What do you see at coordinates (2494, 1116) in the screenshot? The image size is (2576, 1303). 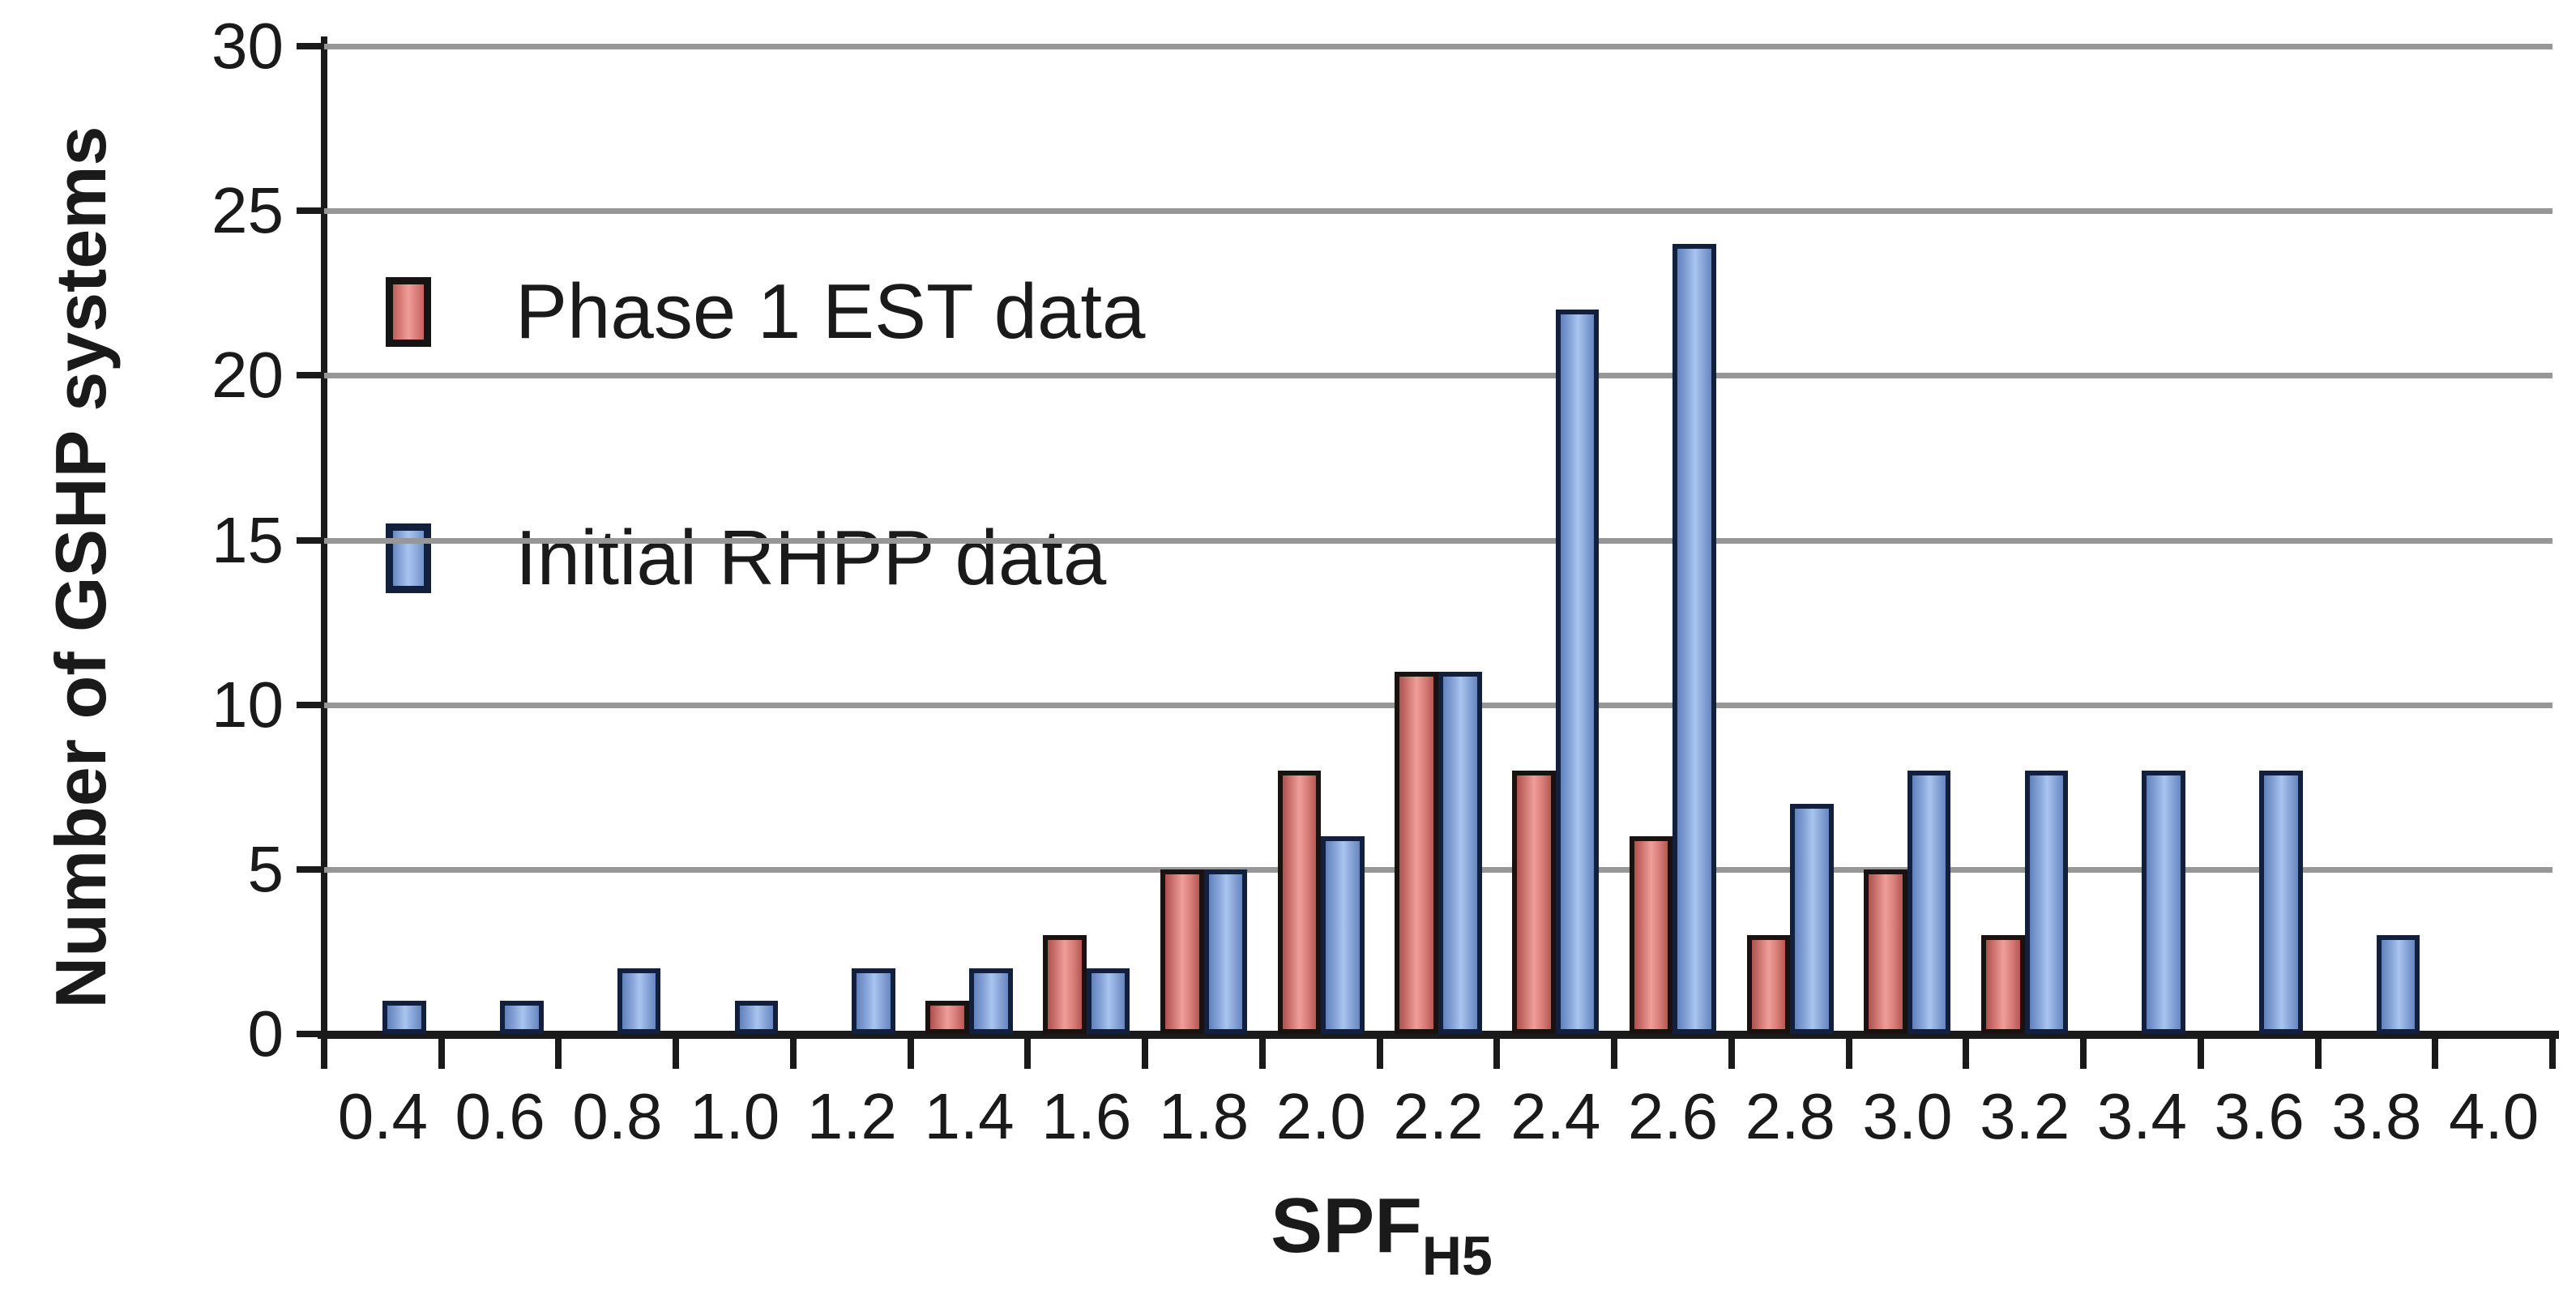 I see `x-tick-label-4.0: 4.0` at bounding box center [2494, 1116].